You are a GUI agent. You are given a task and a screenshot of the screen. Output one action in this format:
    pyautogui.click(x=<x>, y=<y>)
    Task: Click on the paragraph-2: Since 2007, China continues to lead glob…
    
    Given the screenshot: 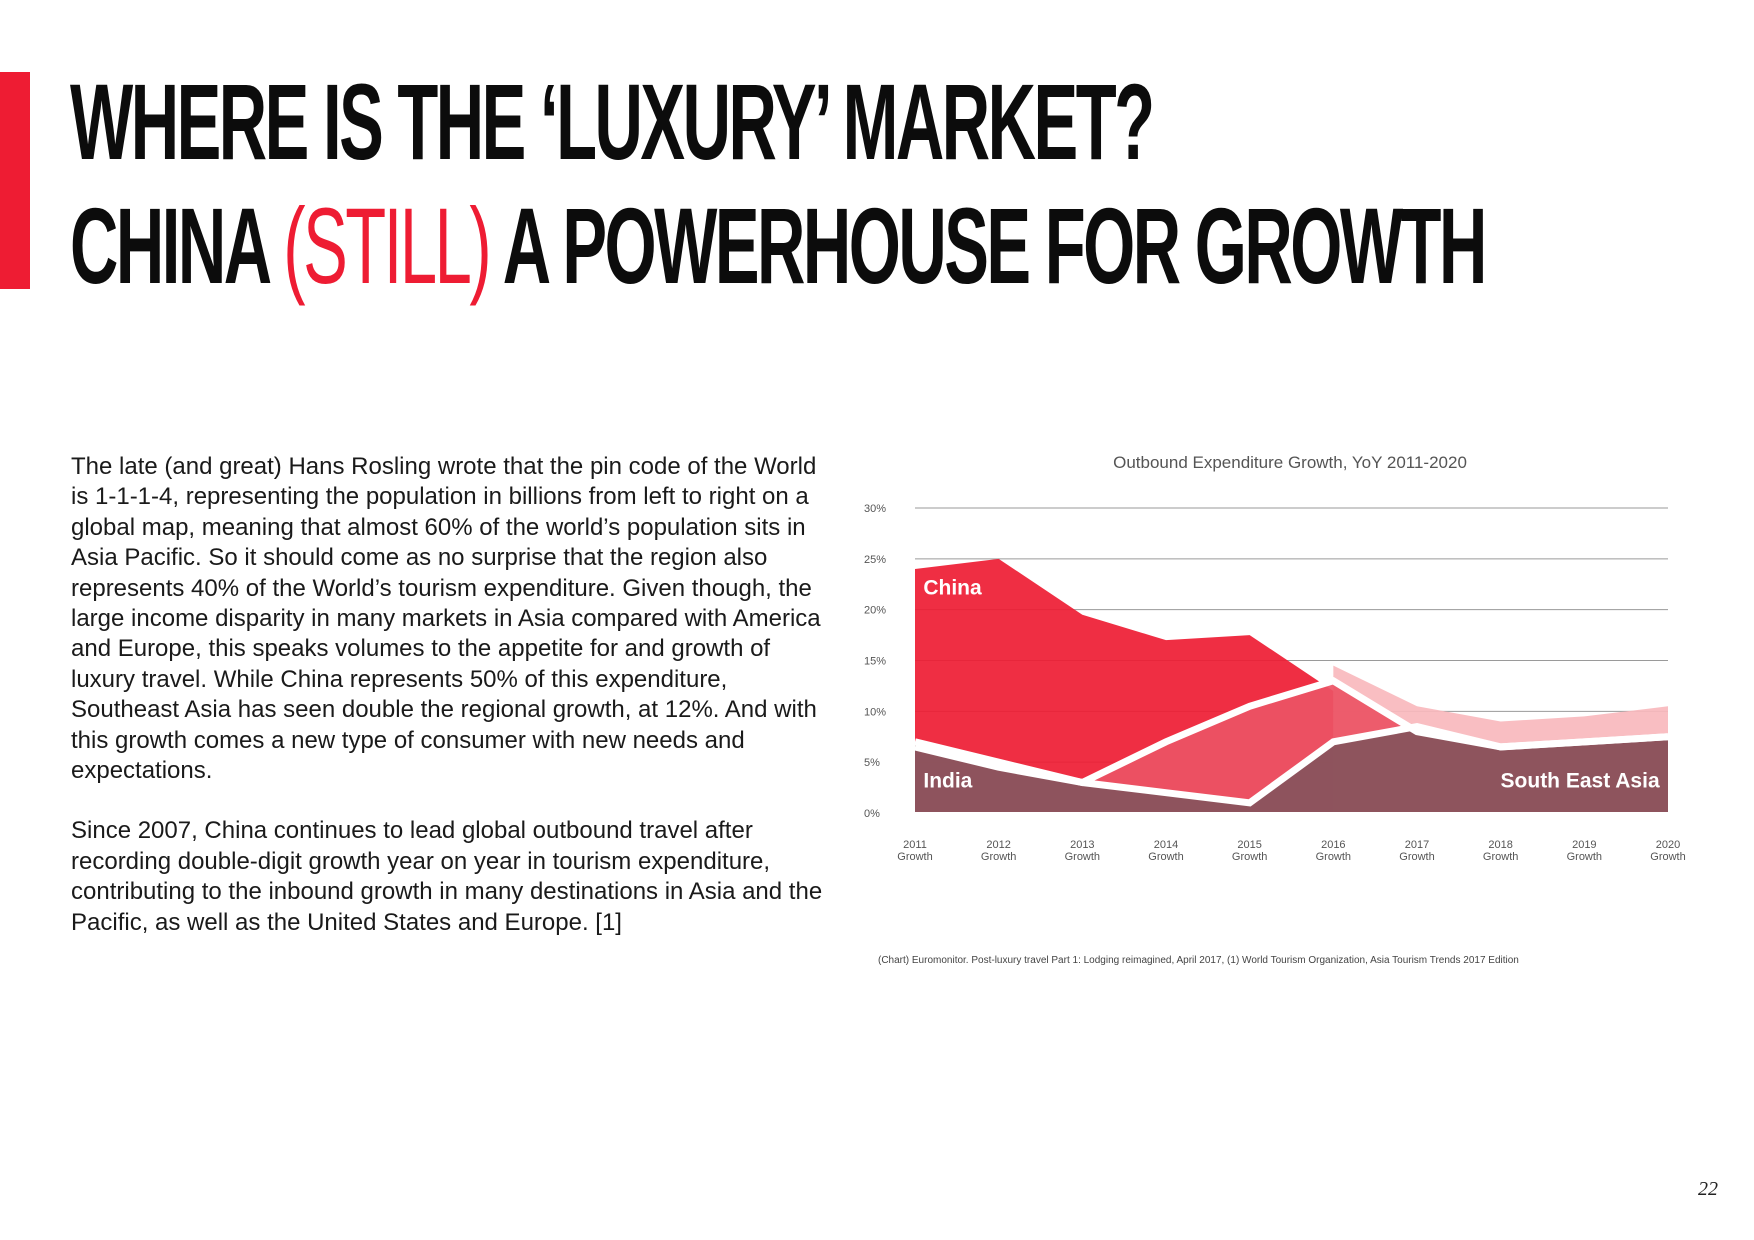 What is the action you would take?
    pyautogui.click(x=447, y=876)
    